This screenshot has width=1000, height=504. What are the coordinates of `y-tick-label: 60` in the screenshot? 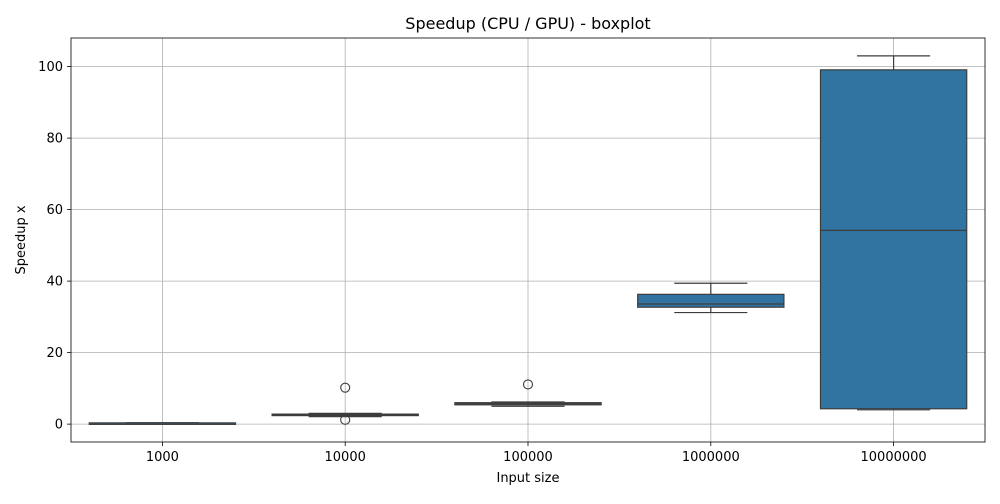 It's located at (54, 210).